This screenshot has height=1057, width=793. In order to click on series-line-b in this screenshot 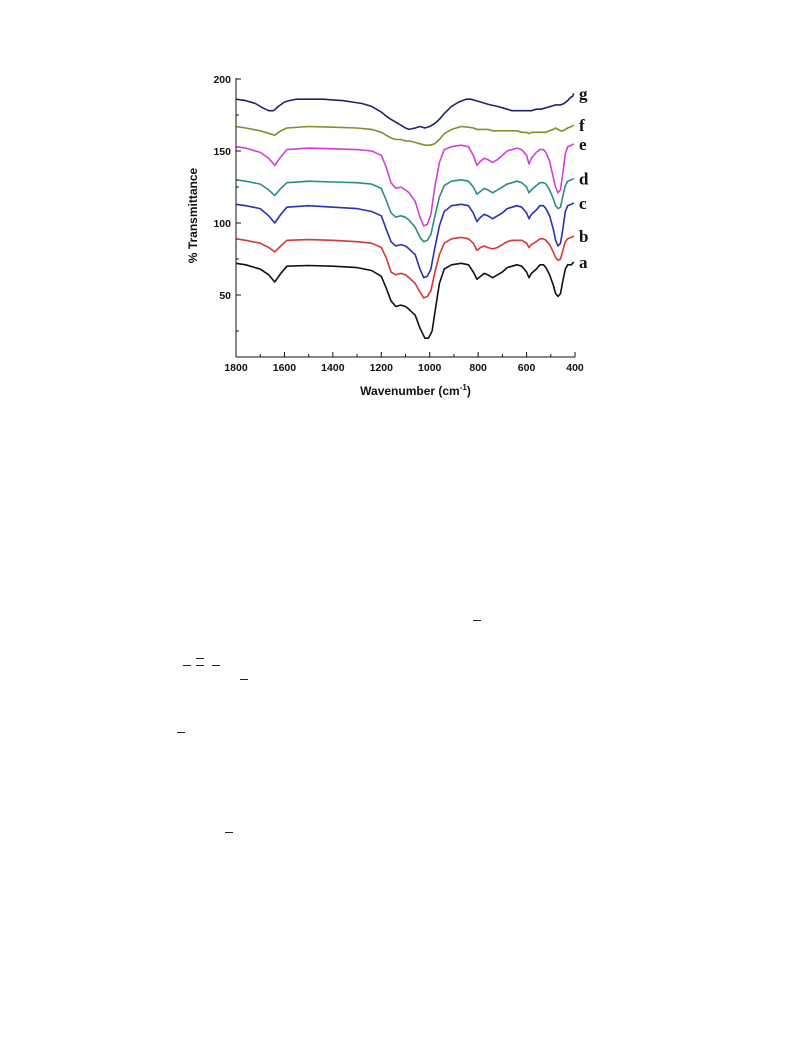, I will do `click(405, 267)`.